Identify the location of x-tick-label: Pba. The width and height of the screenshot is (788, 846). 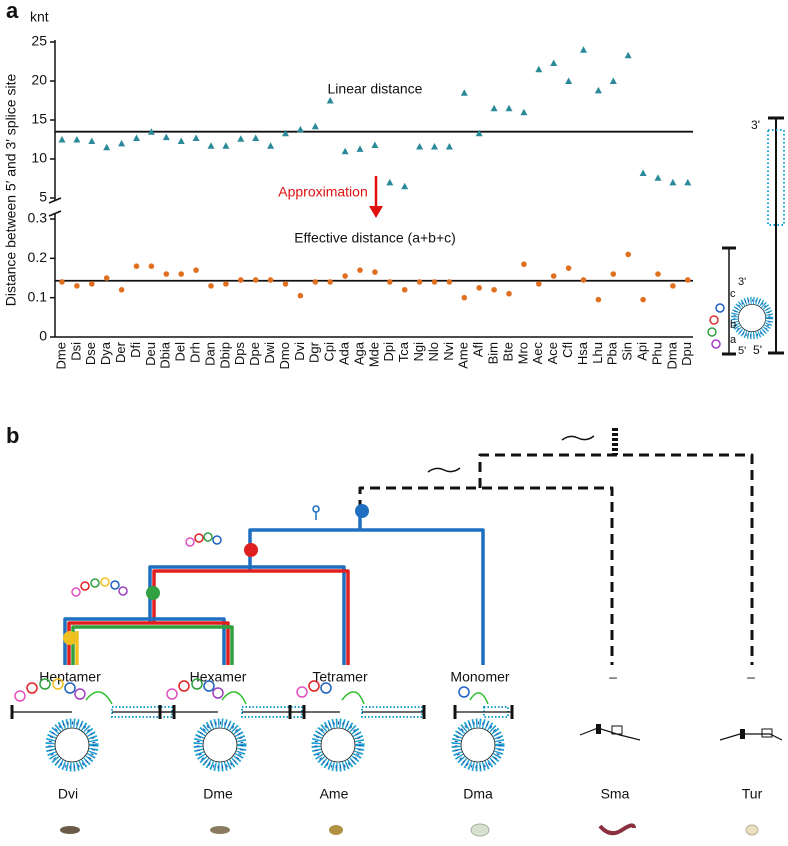
(612, 353).